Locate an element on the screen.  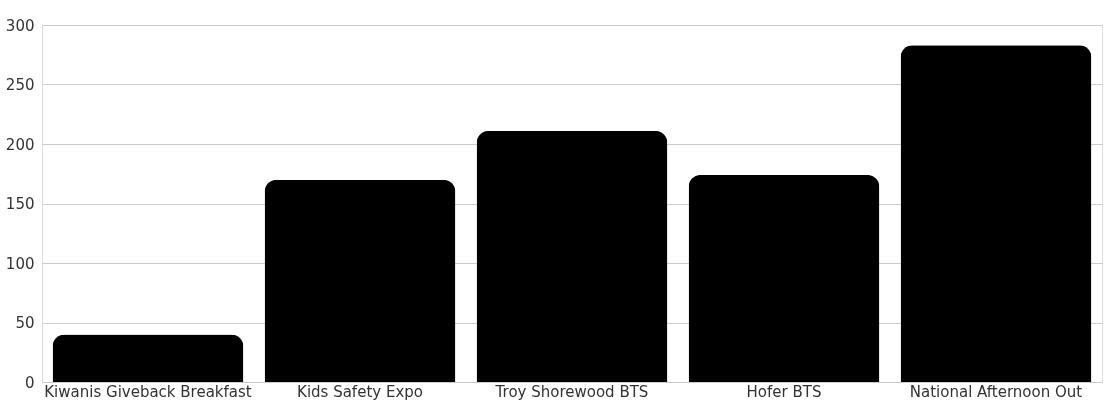
x-tick-label: National Afternoon Out is located at coordinates (996, 391).